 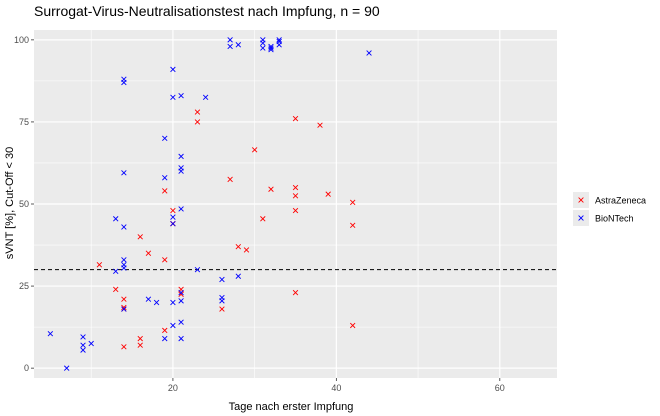 What do you see at coordinates (609, 209) in the screenshot?
I see `legend: AstraZeneca BioNTech` at bounding box center [609, 209].